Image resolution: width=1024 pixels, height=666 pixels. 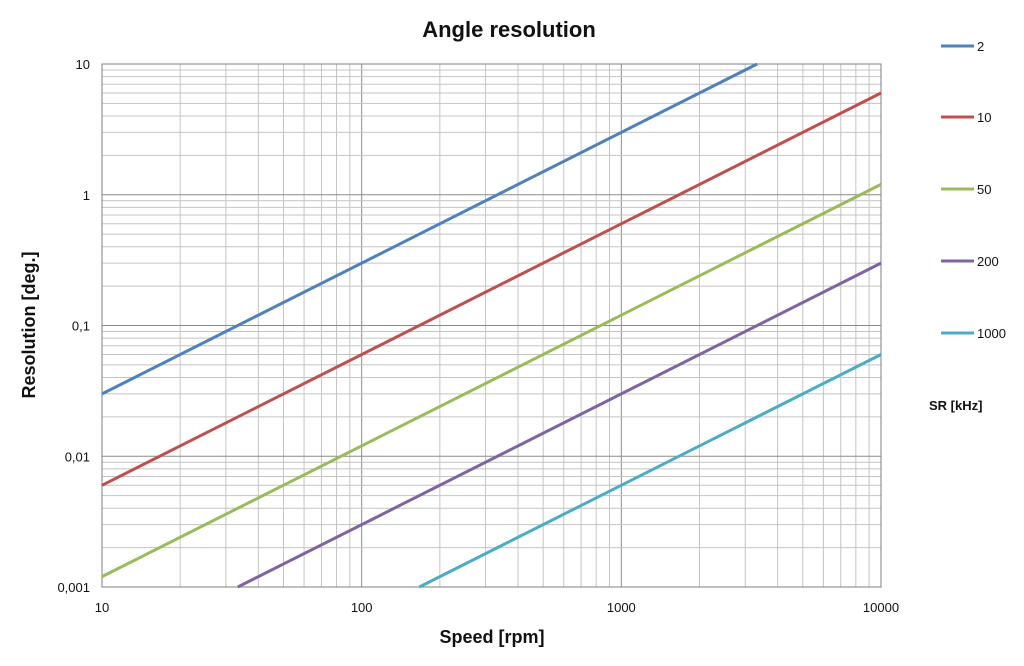 I want to click on legend-label-50: 50, so click(x=984, y=189).